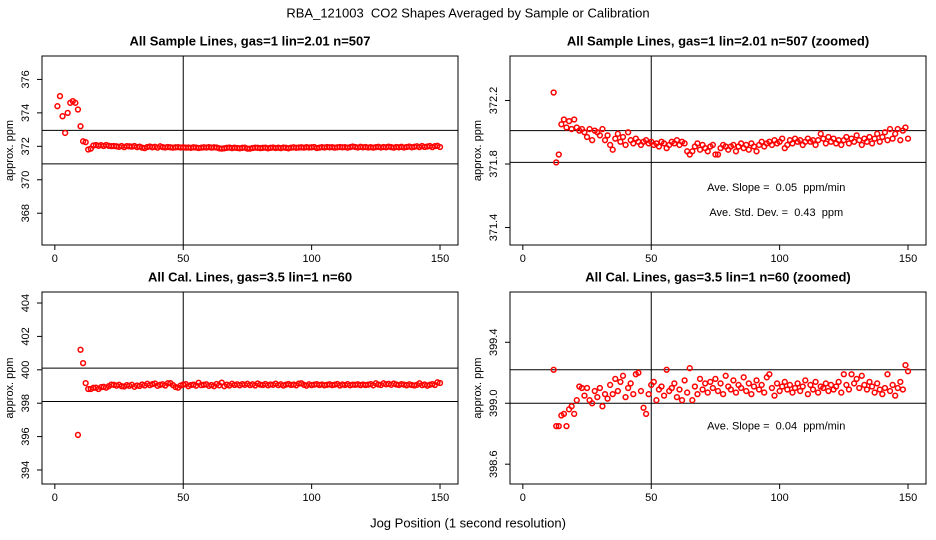 This screenshot has height=540, width=936. What do you see at coordinates (523, 259) in the screenshot?
I see `x-tick-label: 0` at bounding box center [523, 259].